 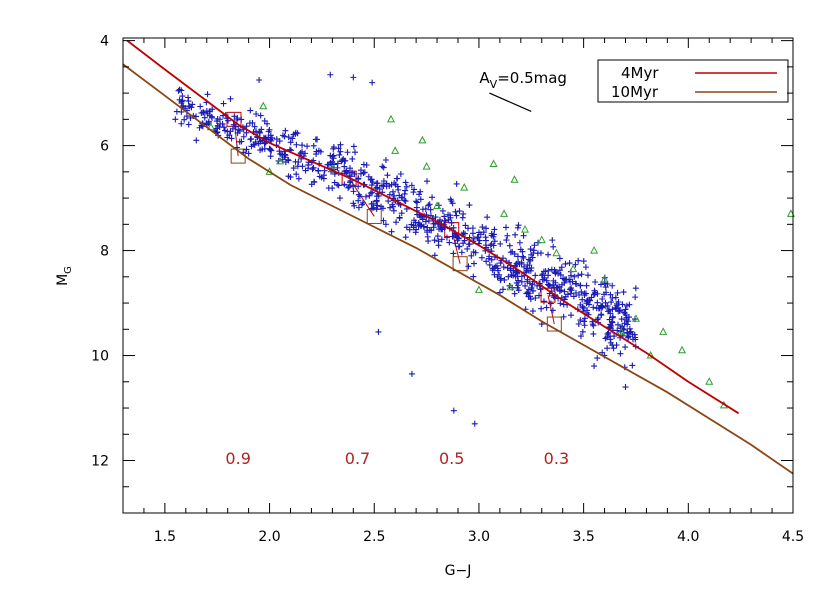 What do you see at coordinates (510, 102) in the screenshot?
I see `extinction-arrow` at bounding box center [510, 102].